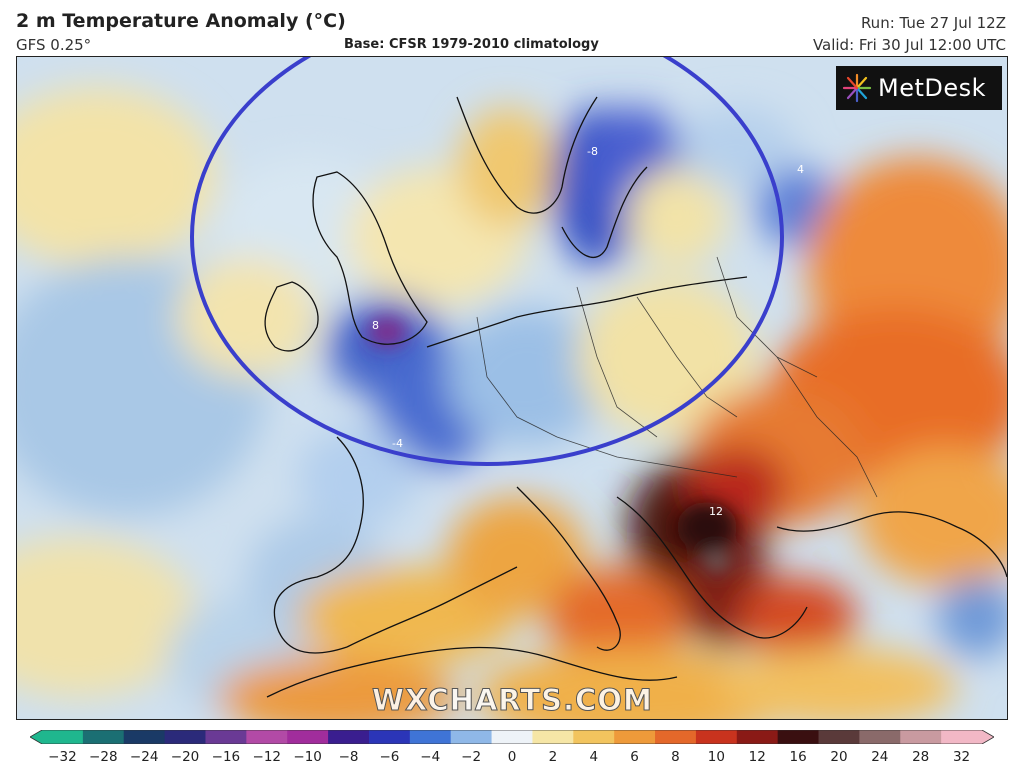  Describe the element at coordinates (318, 545) in the screenshot. I see `iberia-west-outline` at that location.